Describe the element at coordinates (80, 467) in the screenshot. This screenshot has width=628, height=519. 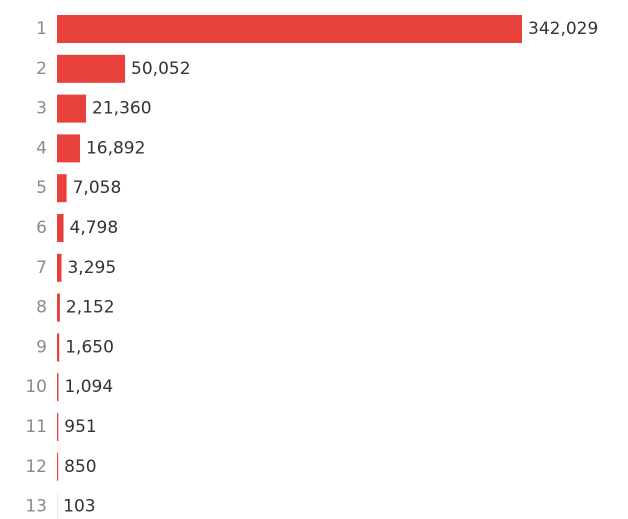
I see `value-label: 850` at that location.